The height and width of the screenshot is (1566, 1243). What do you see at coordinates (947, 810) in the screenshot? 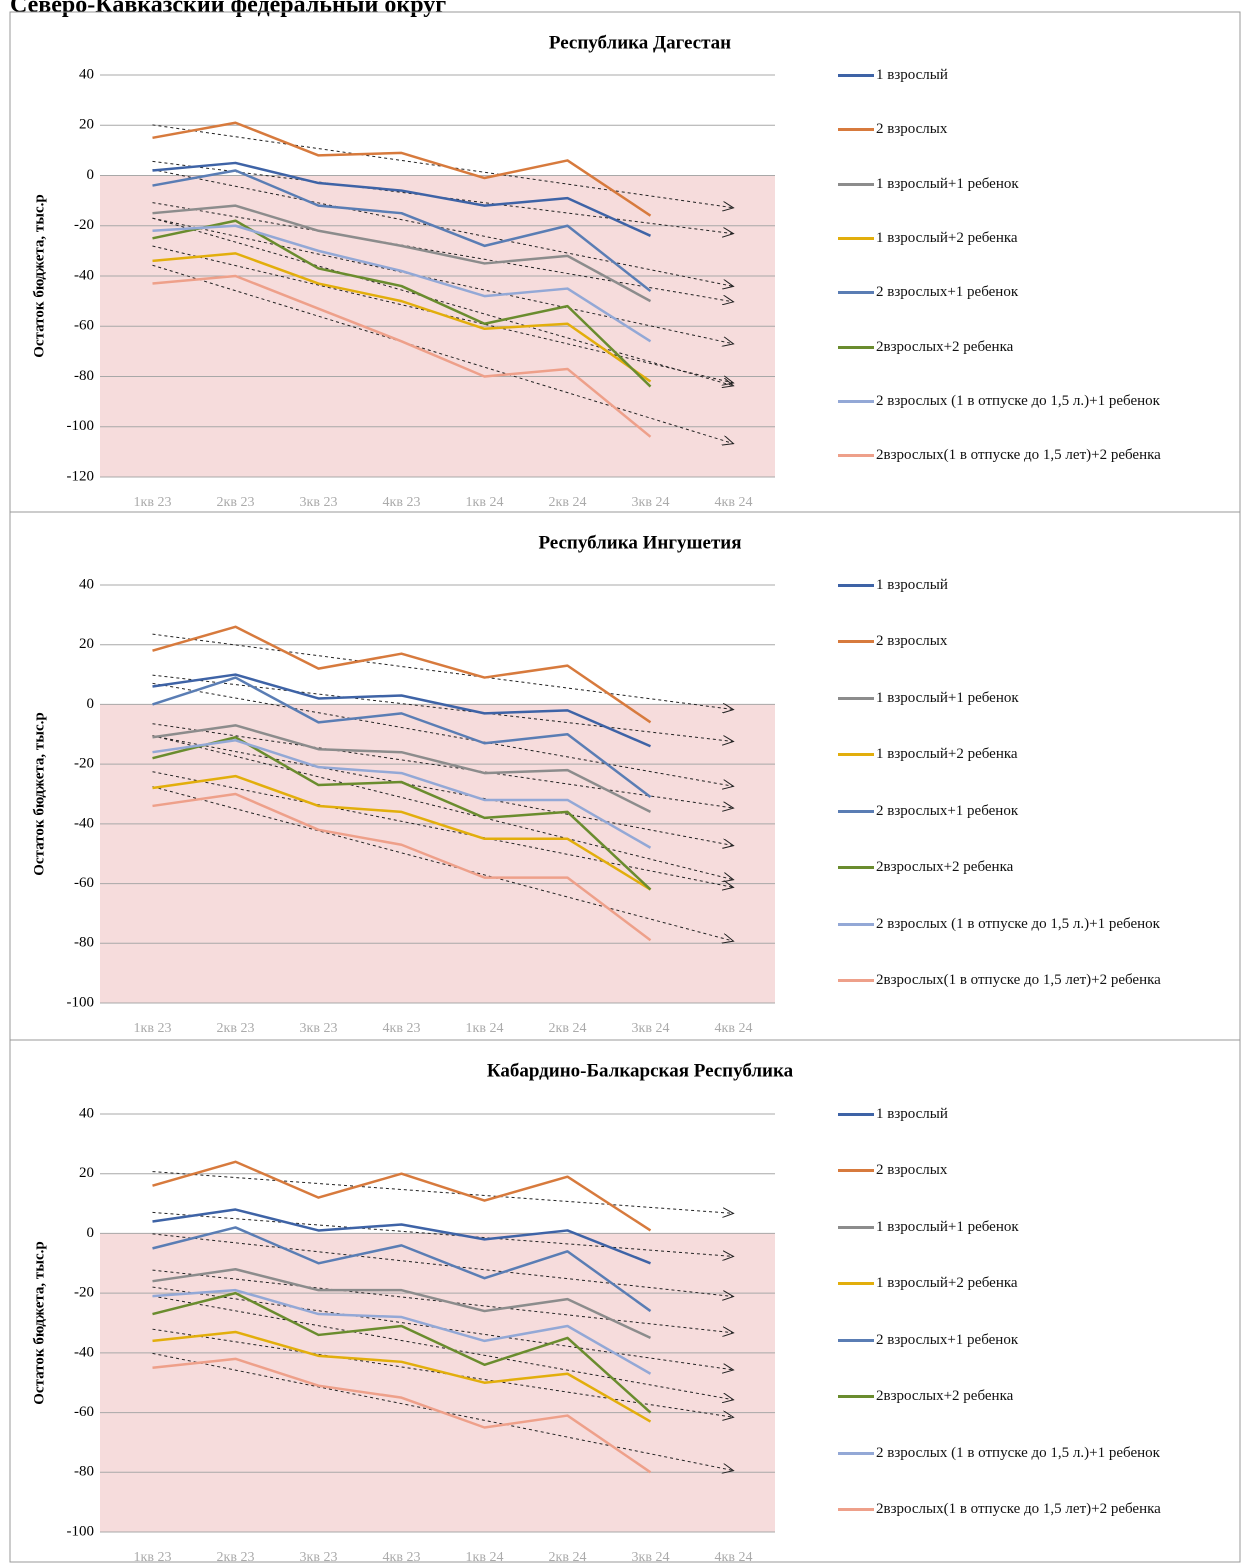
I see `legend-label: 2 взрослых+1 ребенок` at bounding box center [947, 810].